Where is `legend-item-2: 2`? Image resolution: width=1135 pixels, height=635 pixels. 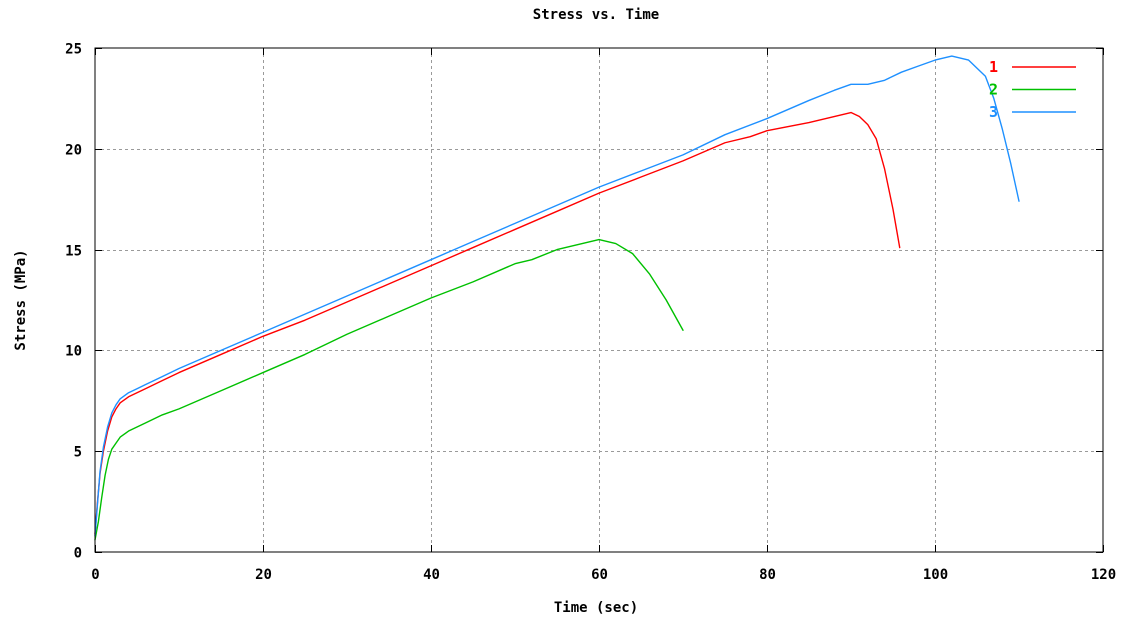 legend-item-2: 2 is located at coordinates (1032, 90).